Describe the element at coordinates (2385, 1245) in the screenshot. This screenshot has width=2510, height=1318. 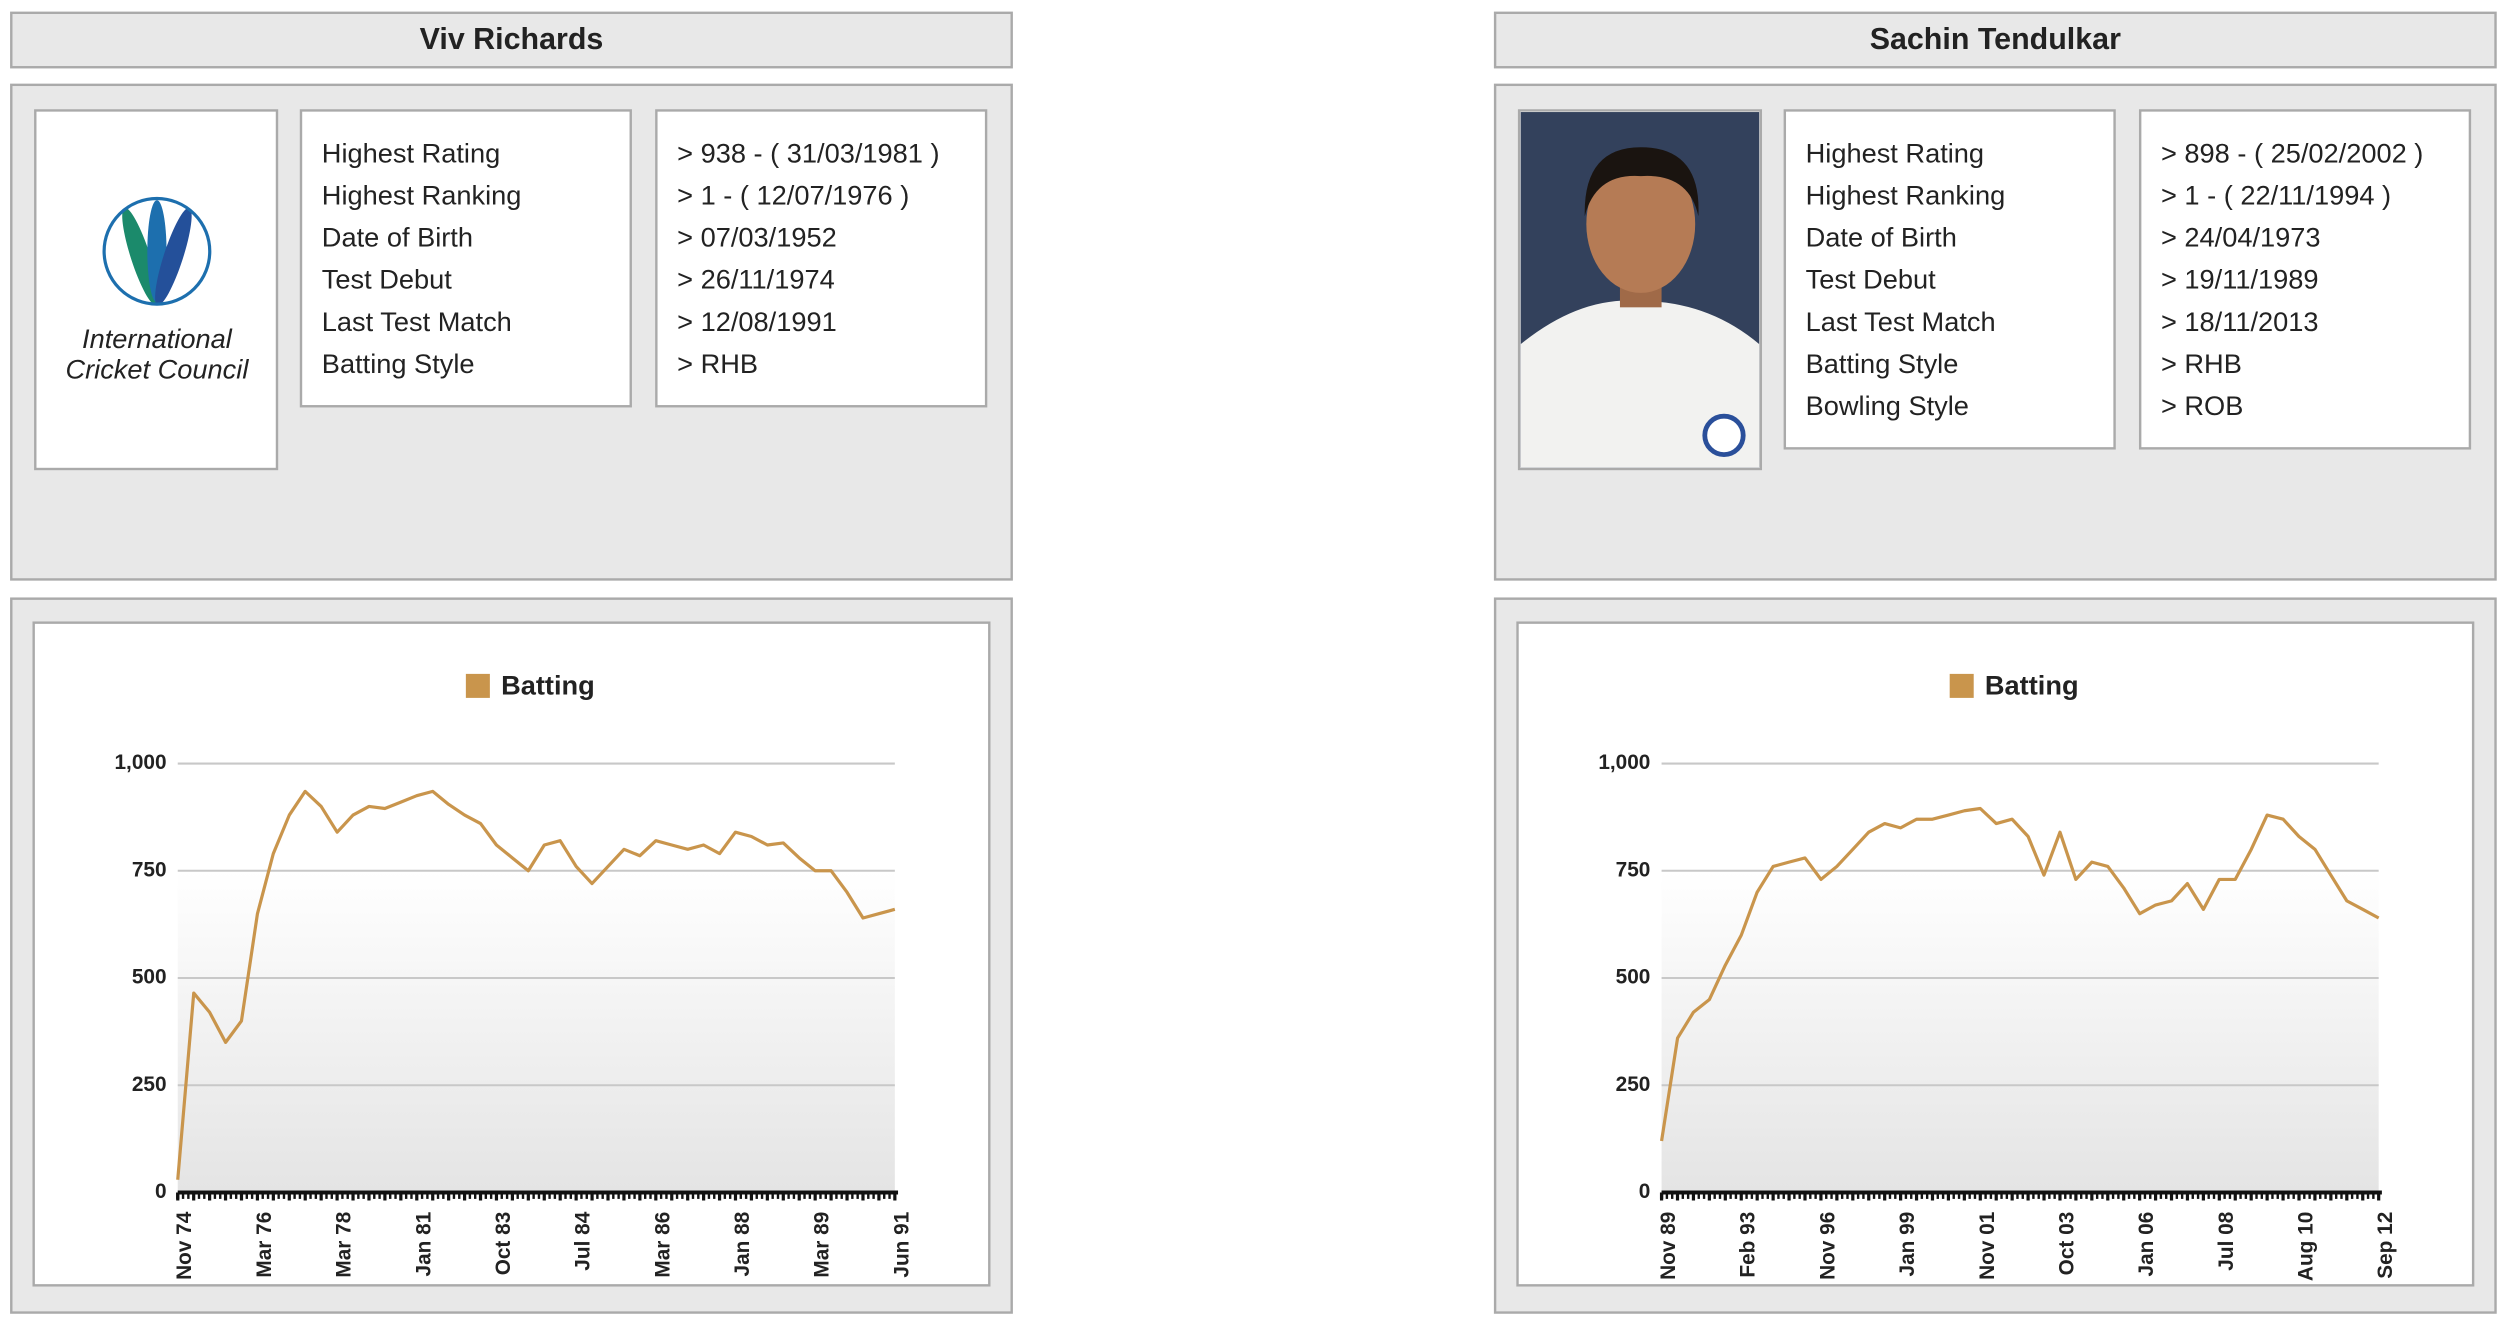
I see `x-tick-label: Sep 12` at that location.